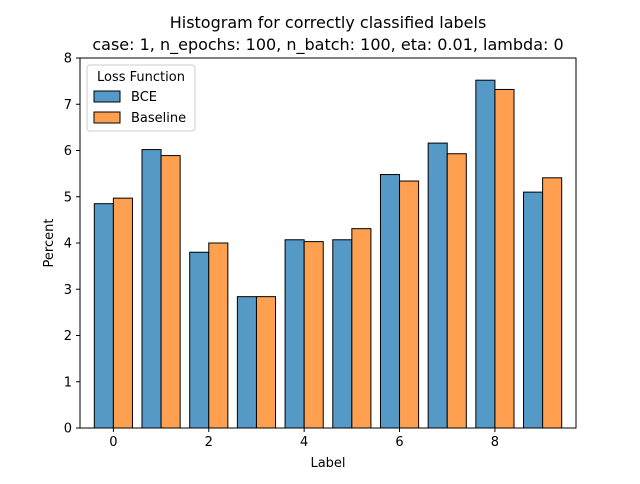 This screenshot has width=640, height=484. Describe the element at coordinates (49, 243) in the screenshot. I see `y-axis-label: Percent` at that location.